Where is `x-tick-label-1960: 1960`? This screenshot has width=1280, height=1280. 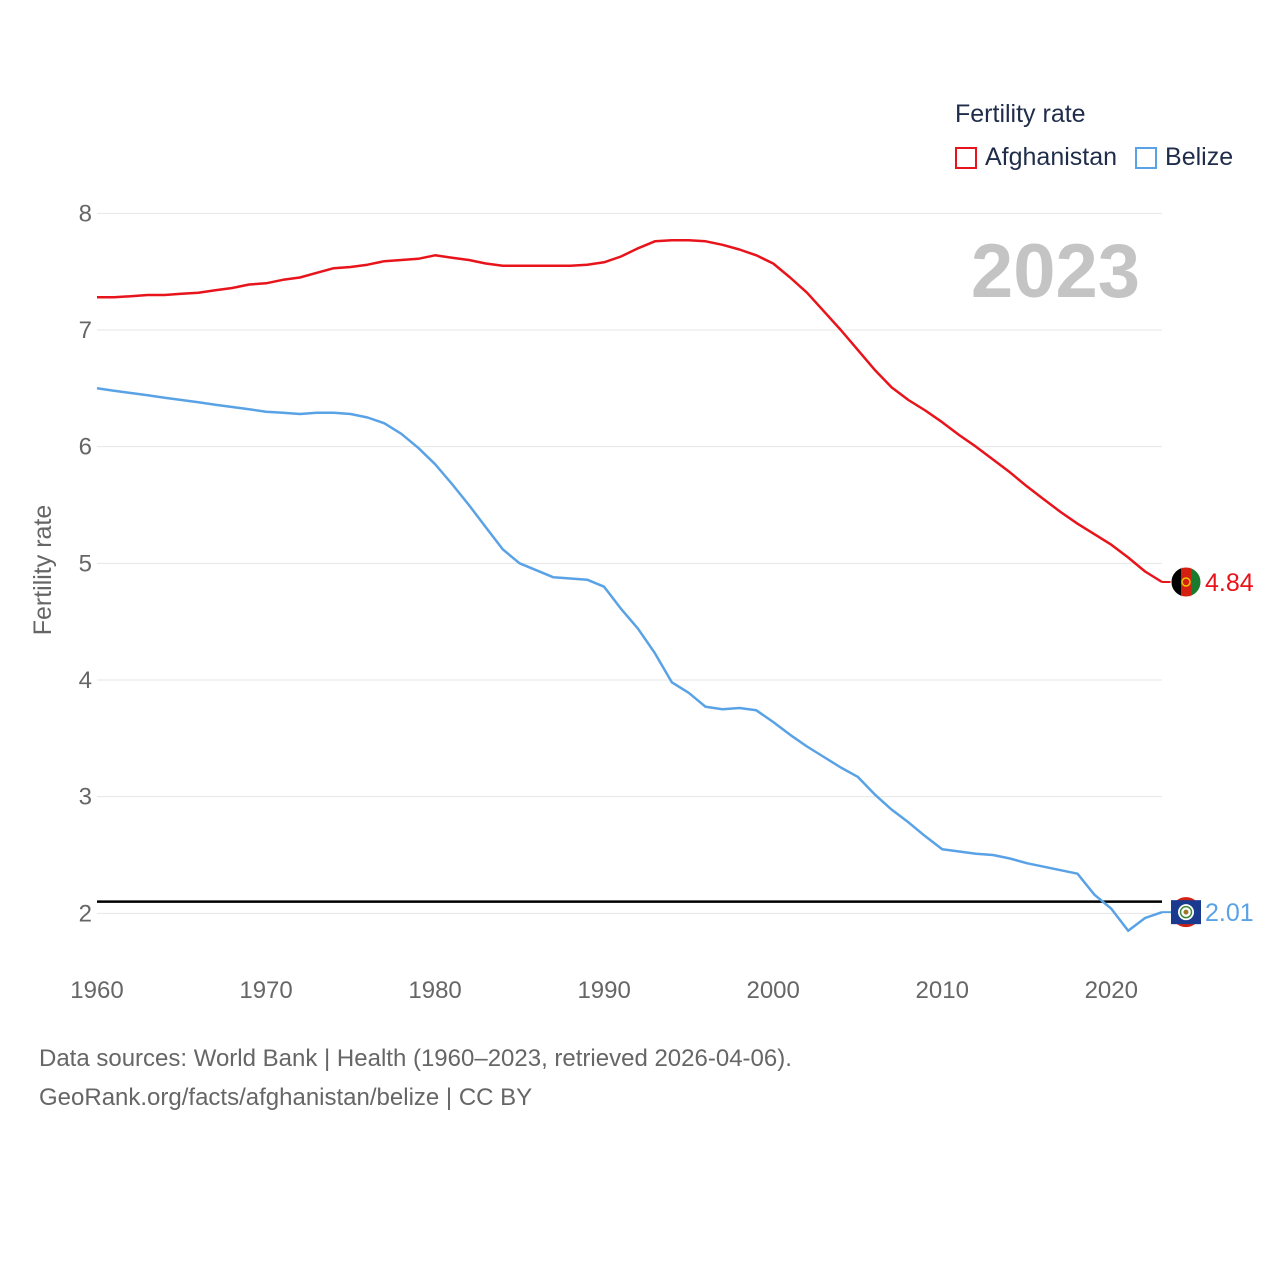 x-tick-label-1960: 1960 is located at coordinates (96, 990).